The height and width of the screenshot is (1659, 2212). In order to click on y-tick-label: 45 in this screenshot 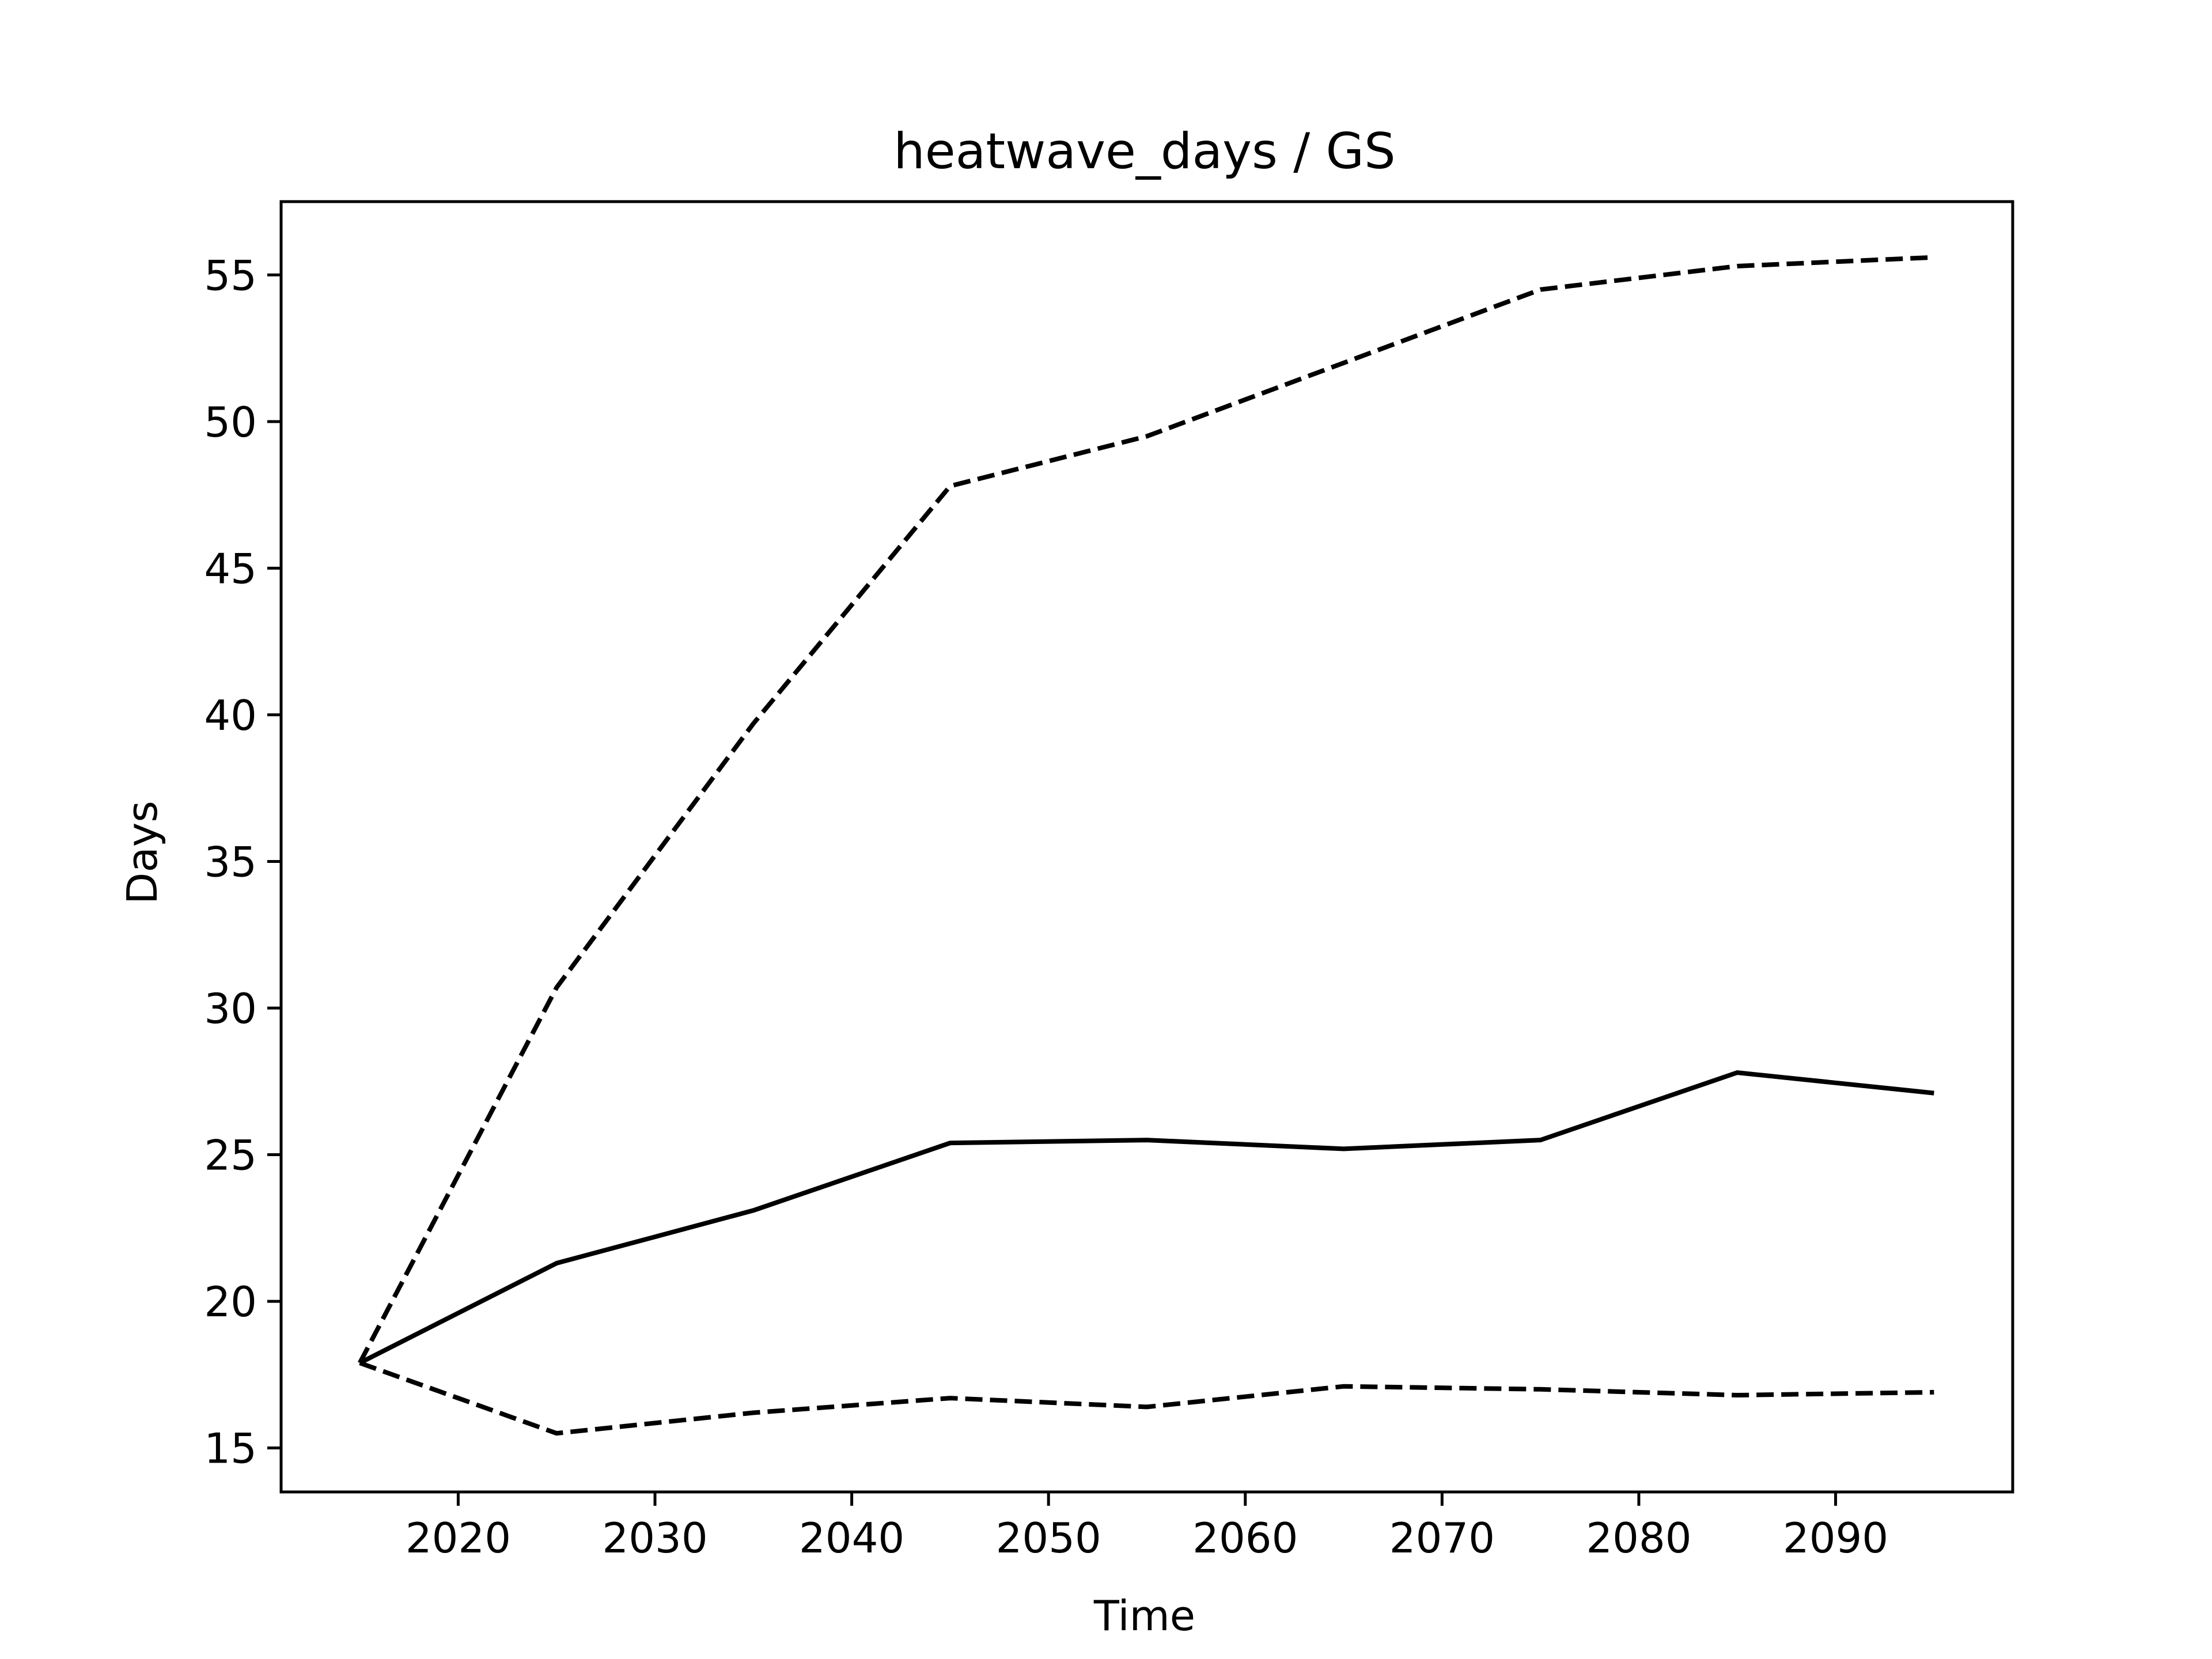, I will do `click(230, 568)`.